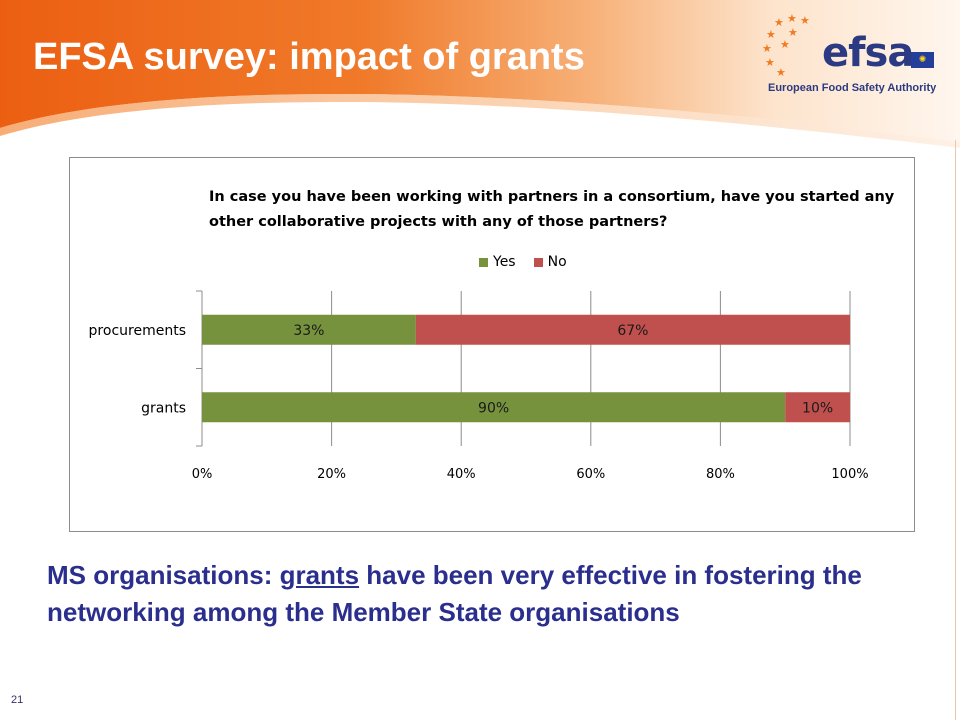 Image resolution: width=960 pixels, height=720 pixels. I want to click on stars-arc-icon: ★ ★ ★ ★ ★ ★ ★ ★ ★, so click(786, 45).